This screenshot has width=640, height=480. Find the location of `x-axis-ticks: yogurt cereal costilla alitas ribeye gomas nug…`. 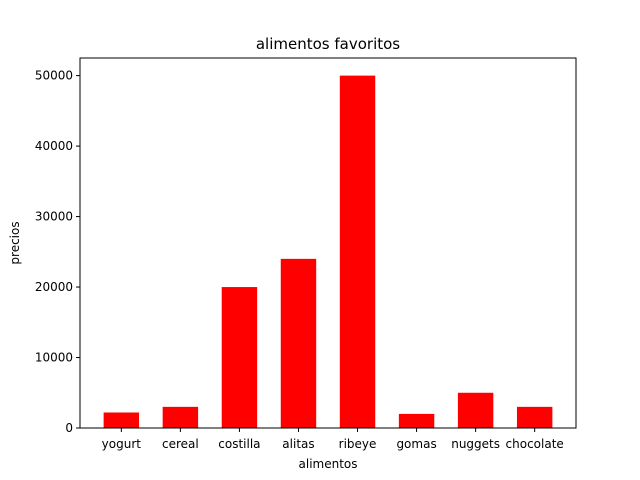

x-axis-ticks: yogurt cereal costilla alitas ribeye gomas nug… is located at coordinates (333, 439).